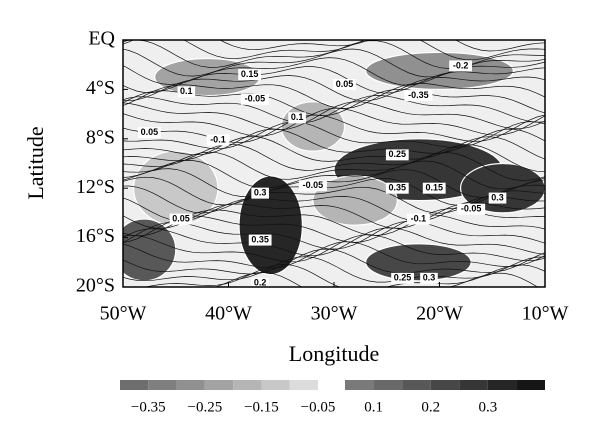 The width and height of the screenshot is (600, 442). What do you see at coordinates (95, 286) in the screenshot?
I see `y-tick-label: 20°S` at bounding box center [95, 286].